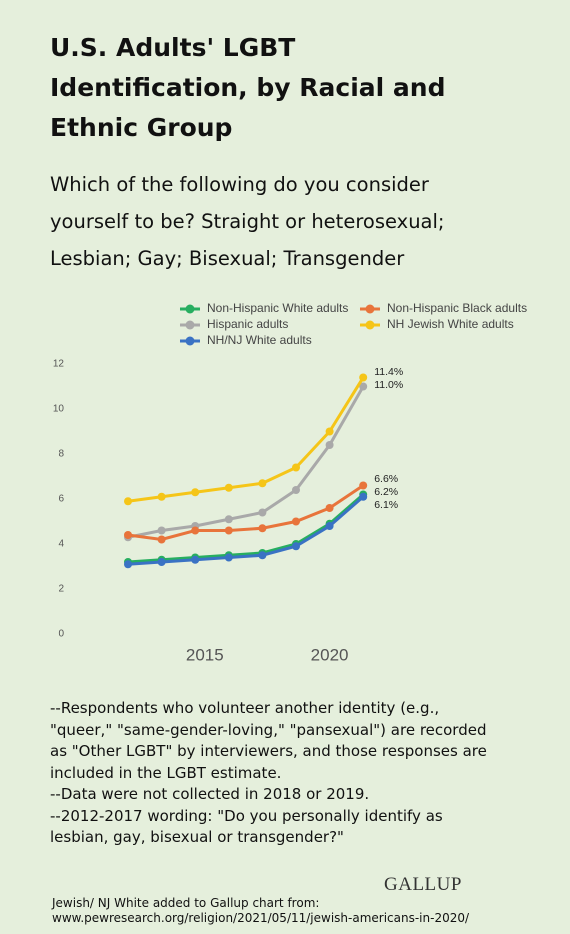 The height and width of the screenshot is (934, 570). I want to click on x-tick-label: 2020, so click(330, 654).